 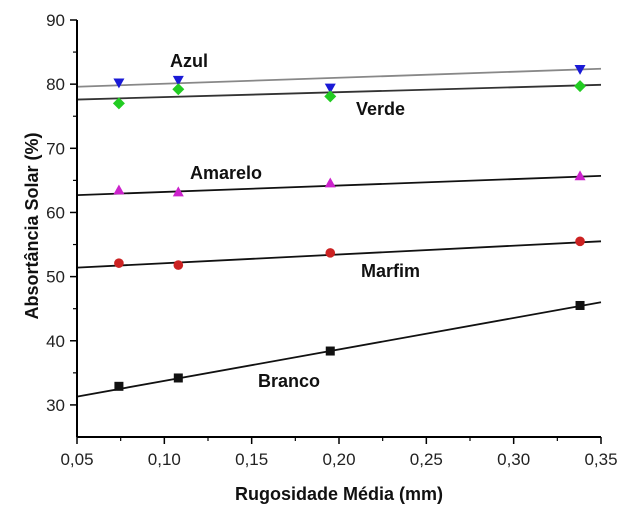 What do you see at coordinates (32, 225) in the screenshot?
I see `y-axis-title: Absortância Solar (%)` at bounding box center [32, 225].